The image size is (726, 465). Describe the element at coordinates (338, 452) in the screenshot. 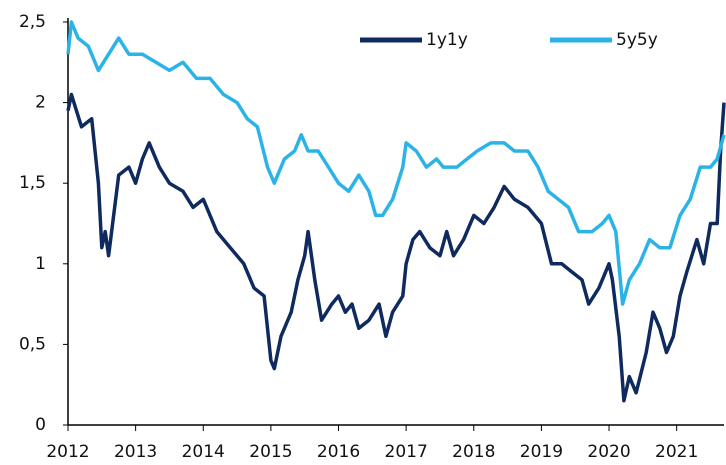

I see `x-tick-label: 2016` at that location.